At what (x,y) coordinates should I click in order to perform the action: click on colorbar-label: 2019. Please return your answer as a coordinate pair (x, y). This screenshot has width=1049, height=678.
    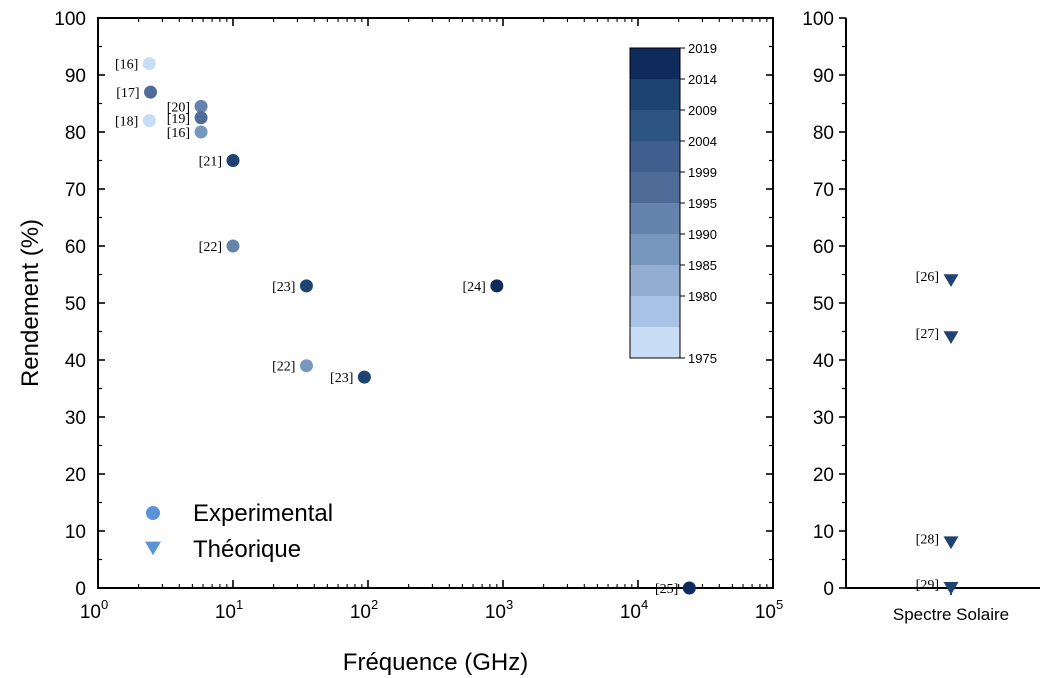
    Looking at the image, I should click on (702, 48).